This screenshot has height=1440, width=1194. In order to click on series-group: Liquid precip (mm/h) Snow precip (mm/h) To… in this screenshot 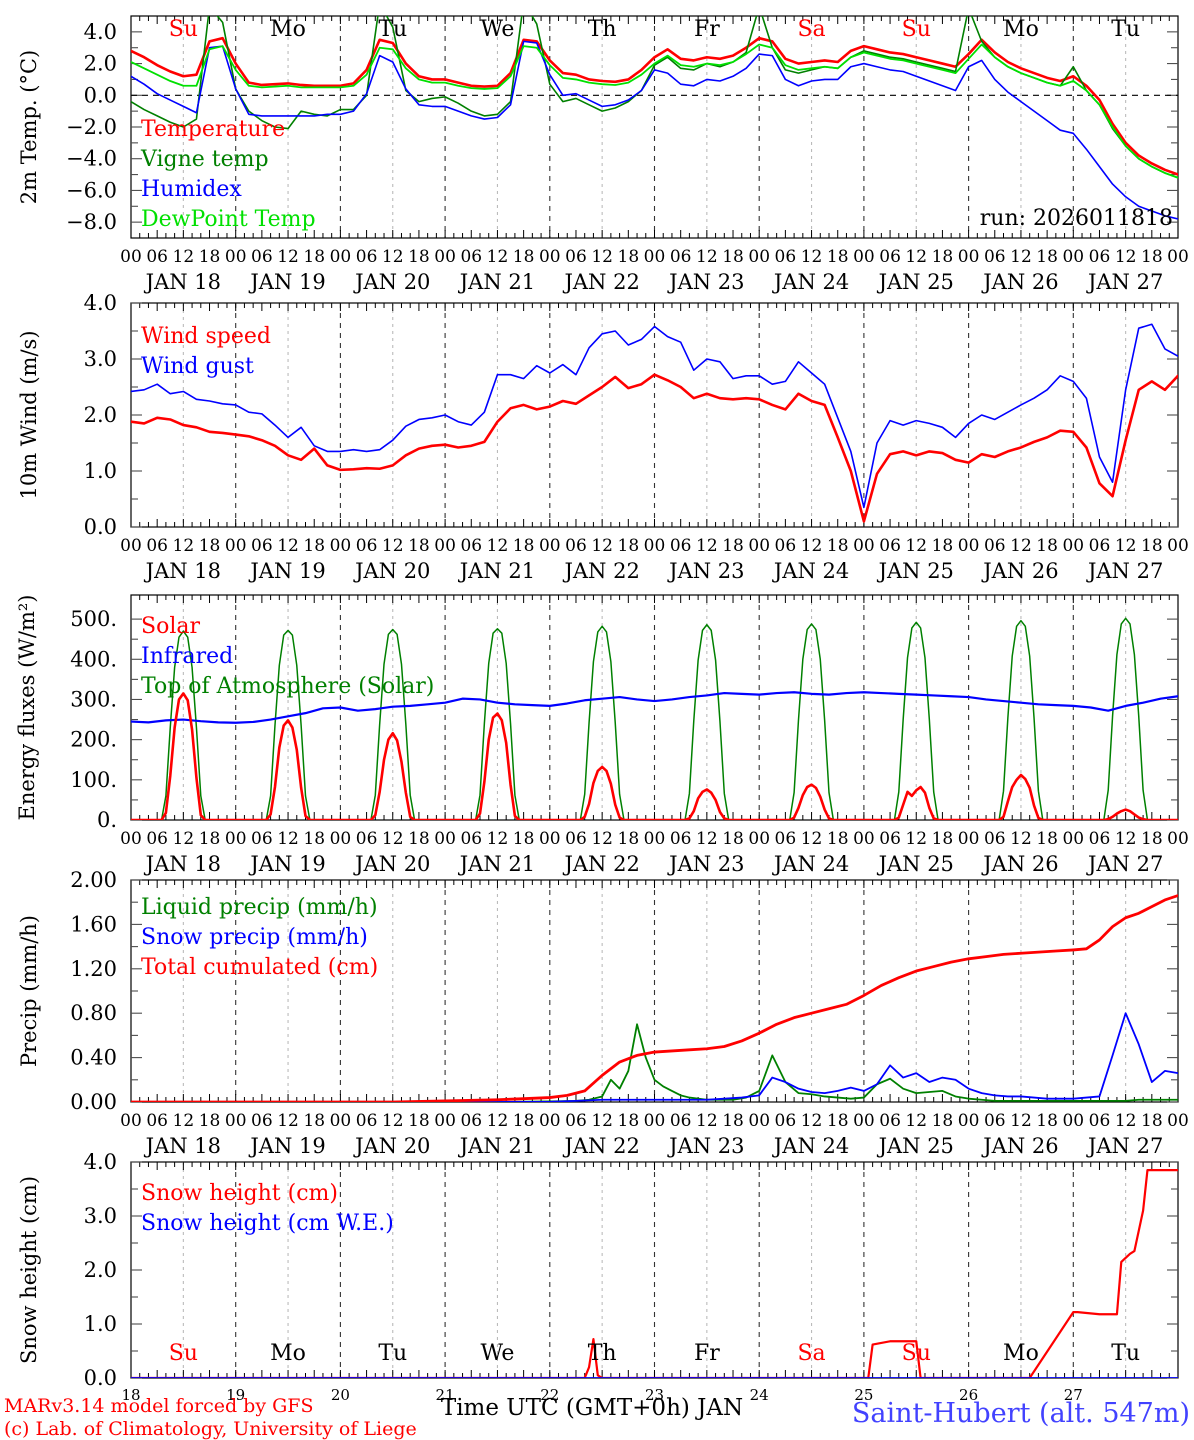, I will do `click(654, 998)`.